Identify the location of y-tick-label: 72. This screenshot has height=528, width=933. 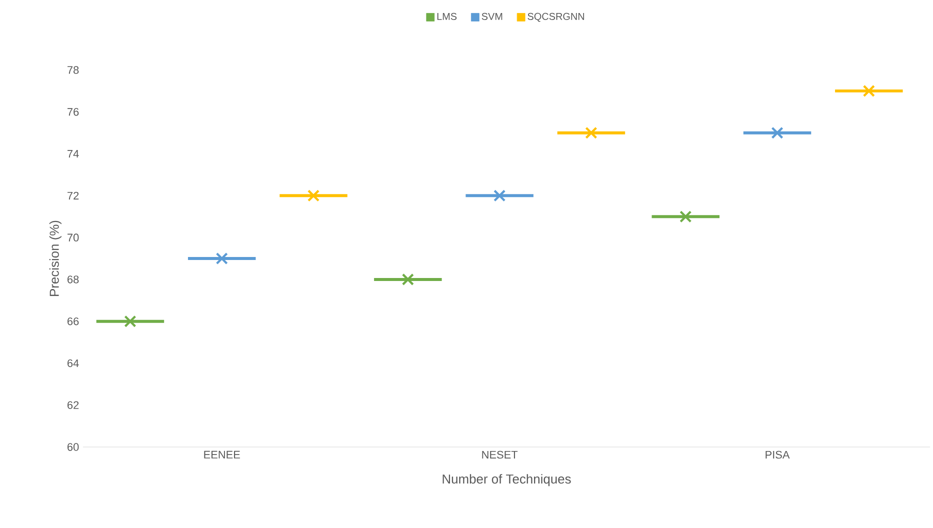
(73, 196).